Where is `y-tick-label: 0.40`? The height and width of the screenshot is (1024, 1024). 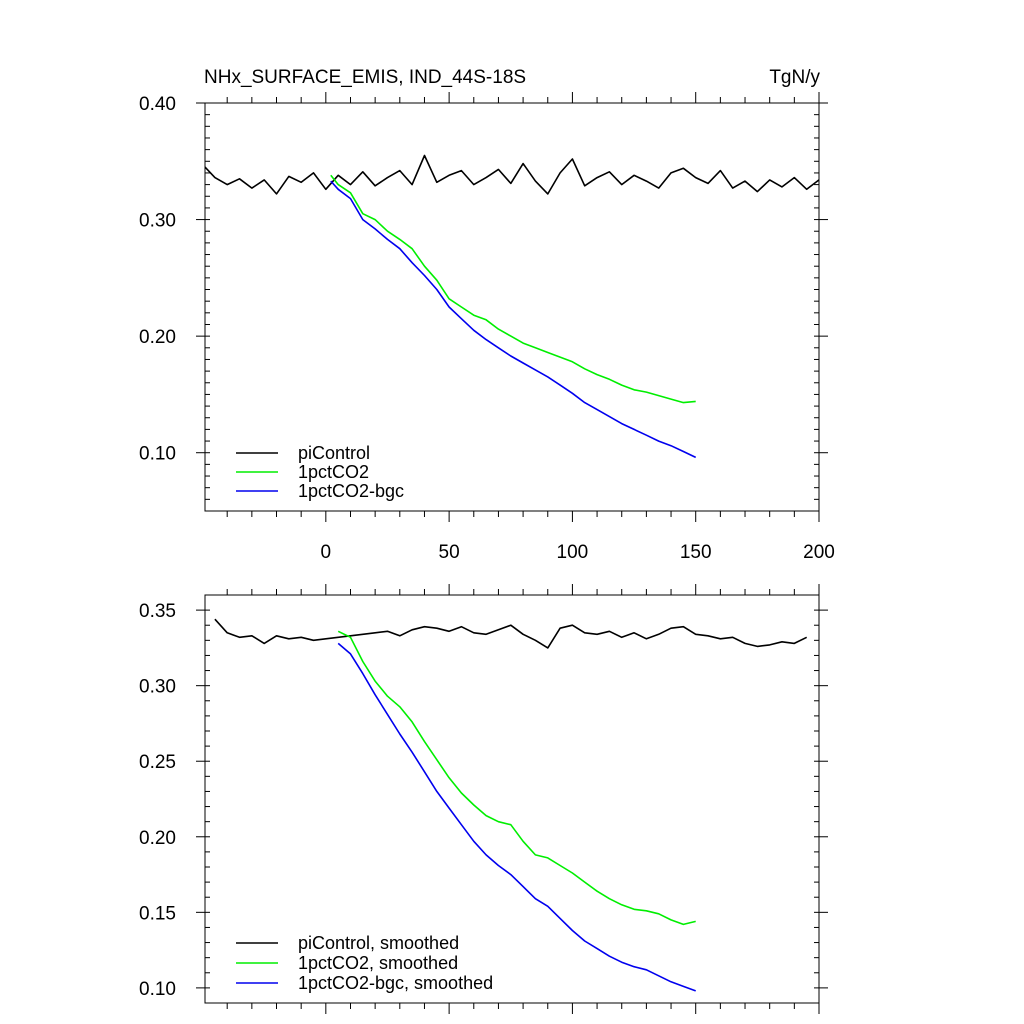 y-tick-label: 0.40 is located at coordinates (157, 104).